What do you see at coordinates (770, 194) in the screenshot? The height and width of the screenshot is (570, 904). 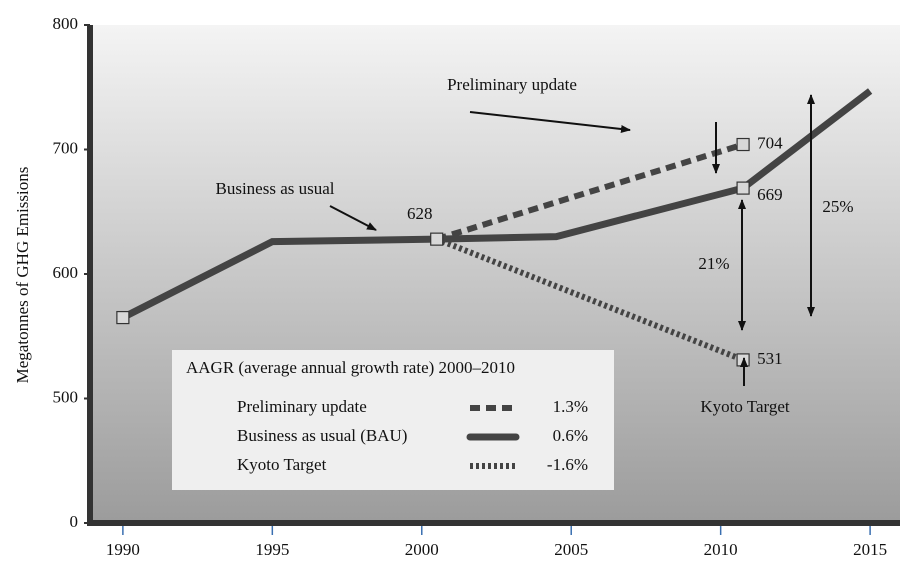 I see `value-label: 669` at bounding box center [770, 194].